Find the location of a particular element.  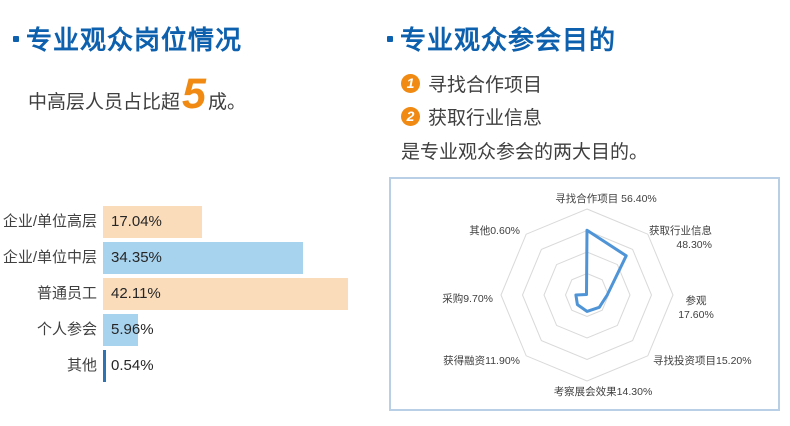

purpose-list: 1 寻找合作项目 2 获取行业信息 is located at coordinates (471, 105).